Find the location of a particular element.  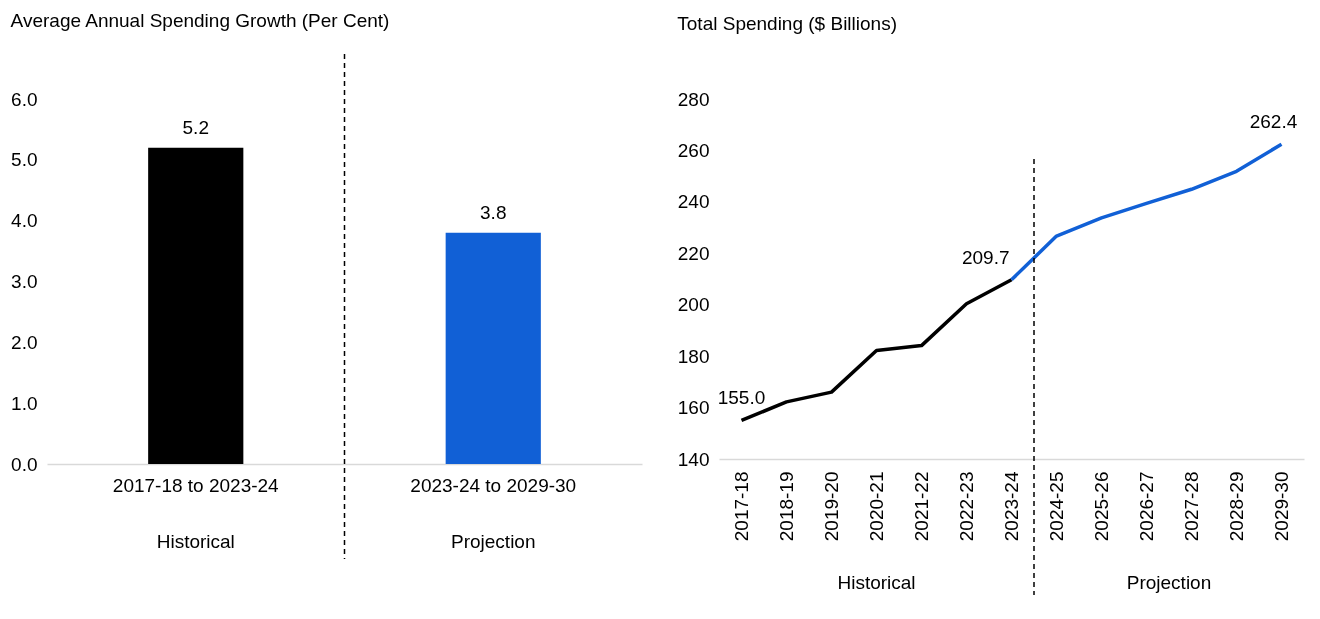

chart-title: Average Annual Spending Growth (Per Cent) is located at coordinates (200, 21).